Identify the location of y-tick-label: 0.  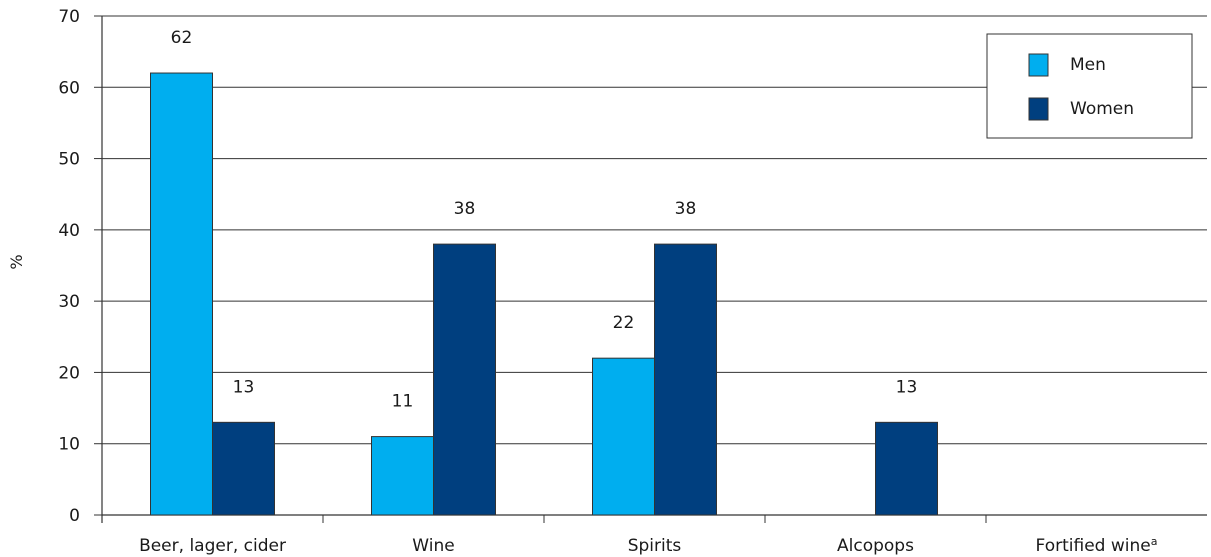
(74, 516).